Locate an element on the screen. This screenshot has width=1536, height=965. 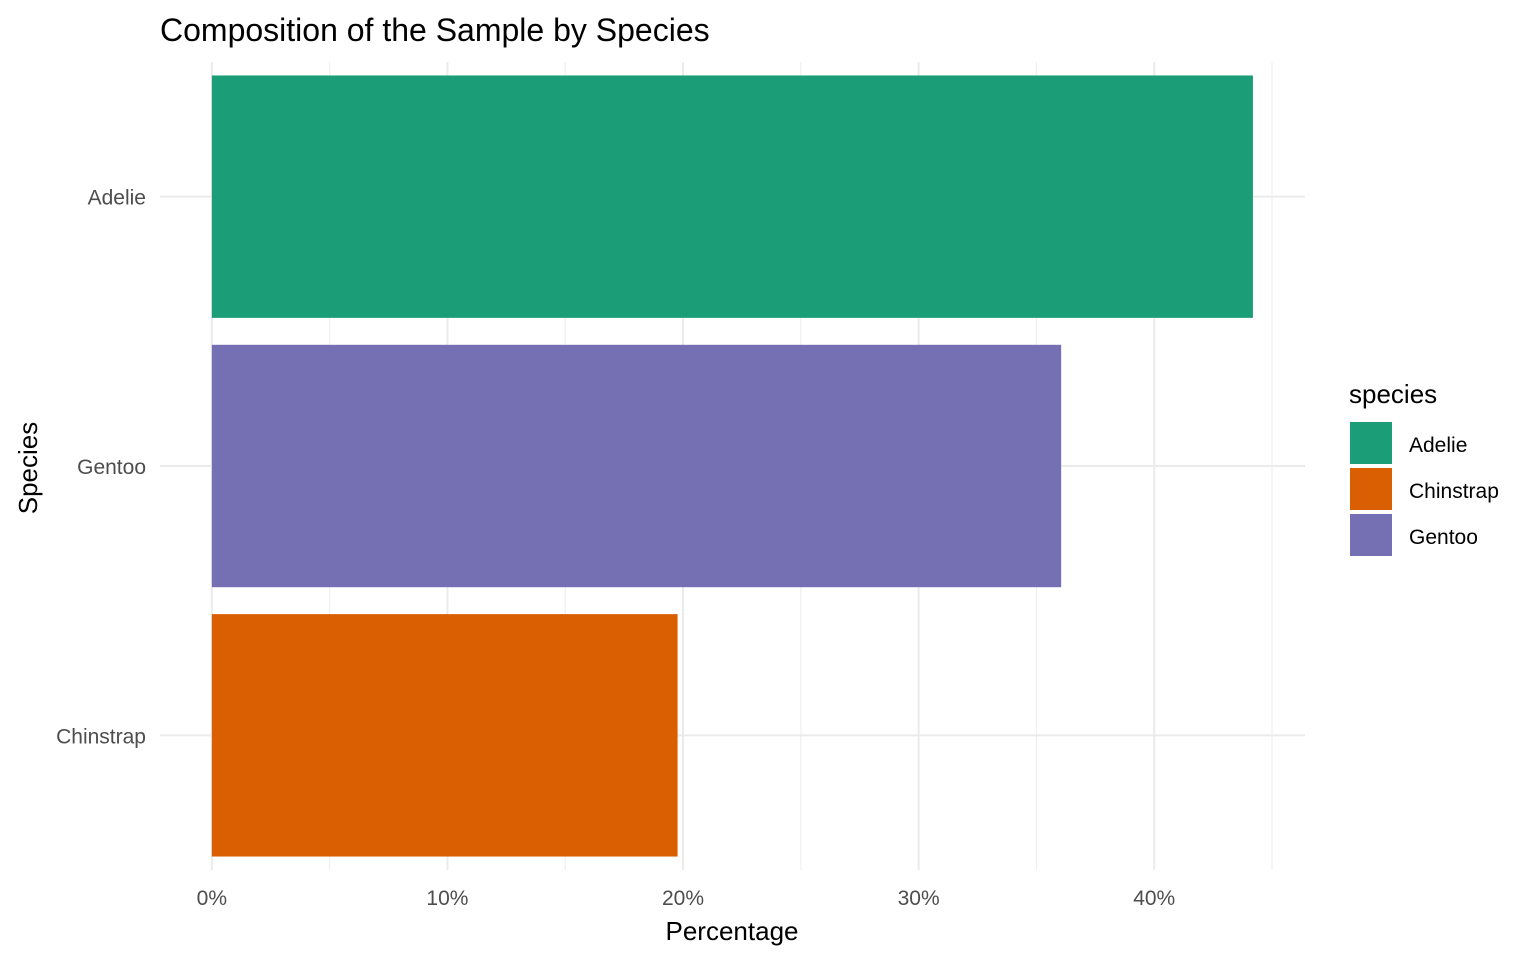
y-tick-label: Chinstrap is located at coordinates (101, 736).